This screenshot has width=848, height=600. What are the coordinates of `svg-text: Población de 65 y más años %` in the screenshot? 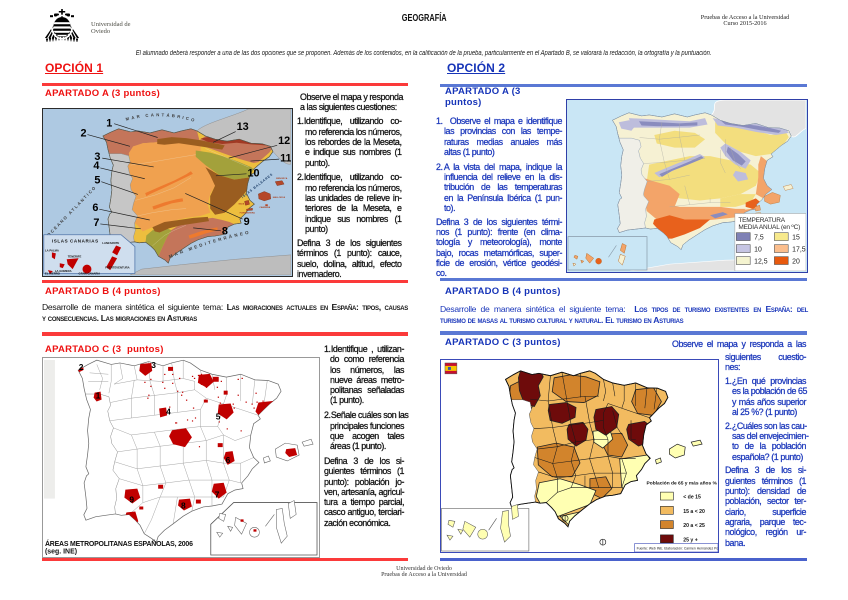 It's located at (682, 484).